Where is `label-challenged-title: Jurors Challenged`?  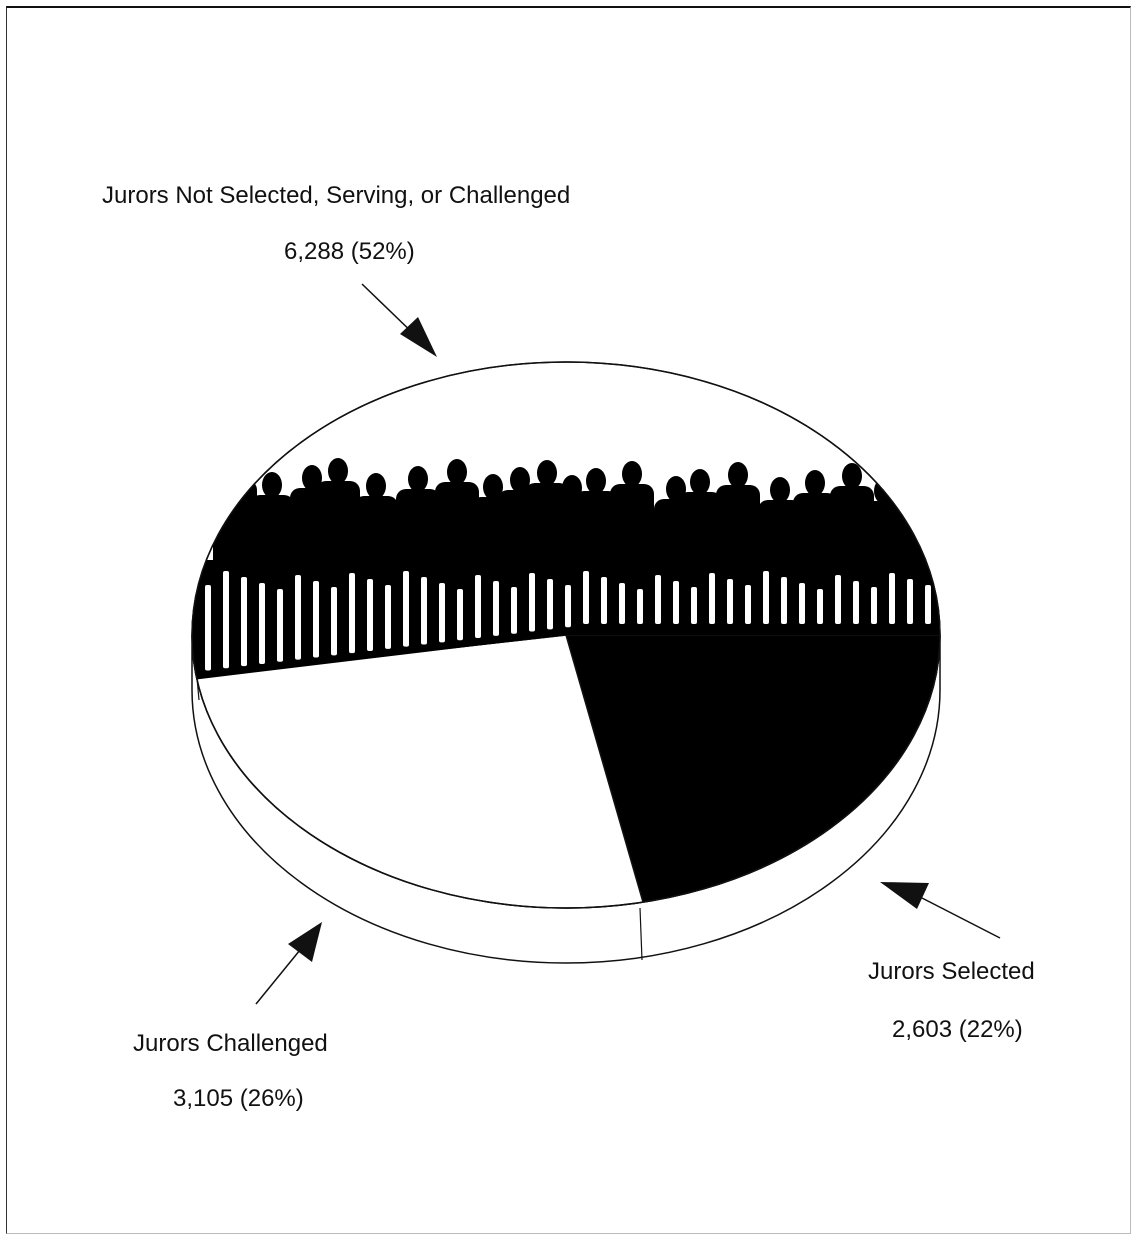 label-challenged-title: Jurors Challenged is located at coordinates (230, 1043).